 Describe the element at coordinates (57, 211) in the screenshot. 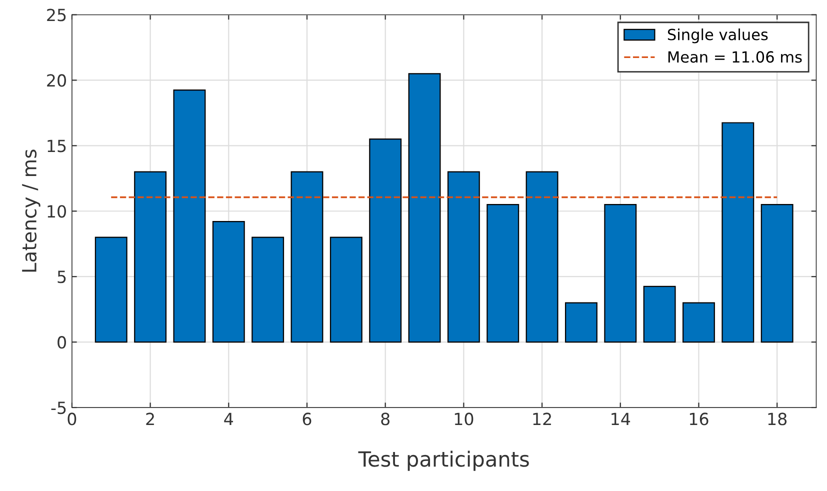

I see `y-tick-label: 10` at that location.